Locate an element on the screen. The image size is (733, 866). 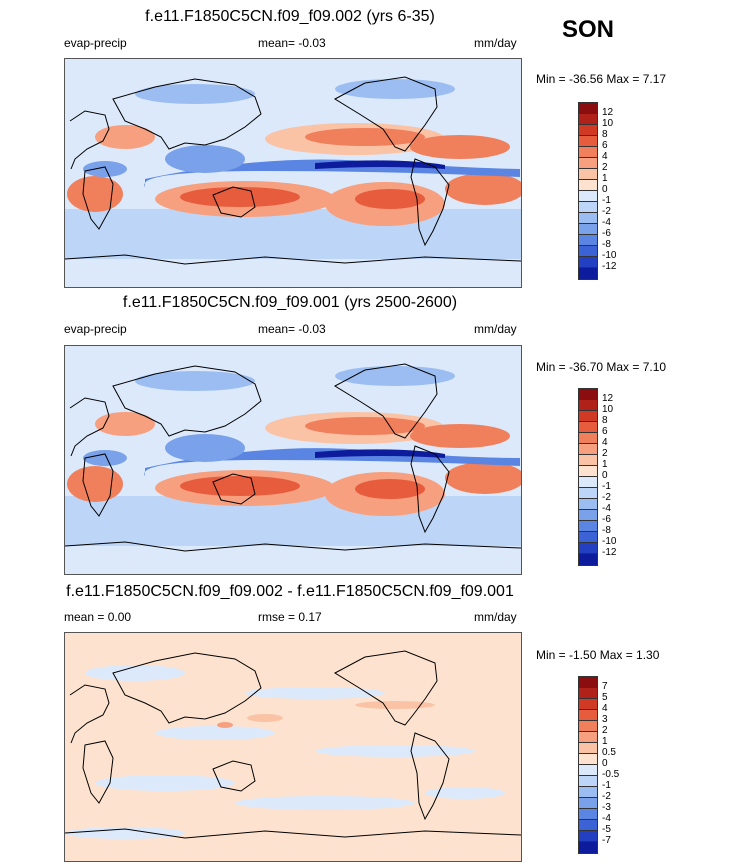
season-label: SON is located at coordinates (588, 29).